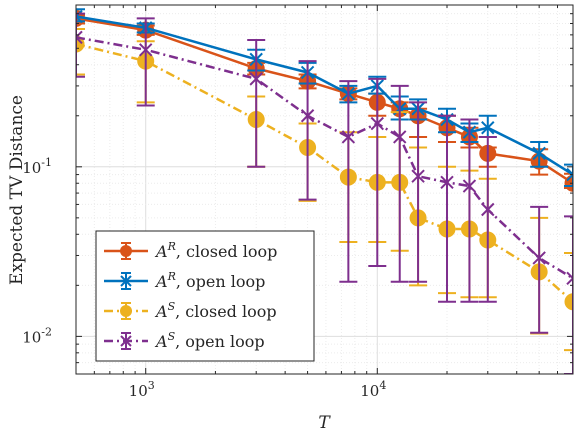 The image size is (581, 436). What do you see at coordinates (215, 310) in the screenshot?
I see `legend-label: AS, closed loop` at bounding box center [215, 310].